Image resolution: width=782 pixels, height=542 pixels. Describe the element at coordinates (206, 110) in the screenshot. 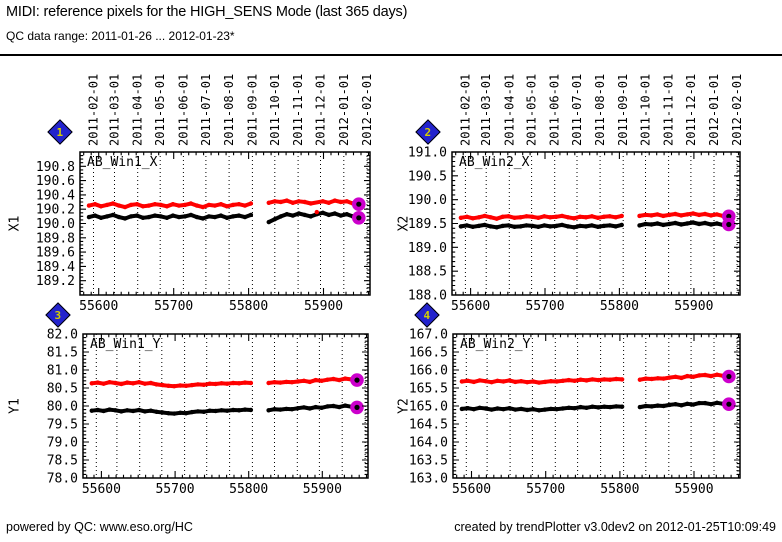

I see `date-tick-label: 2011-07-01` at that location.